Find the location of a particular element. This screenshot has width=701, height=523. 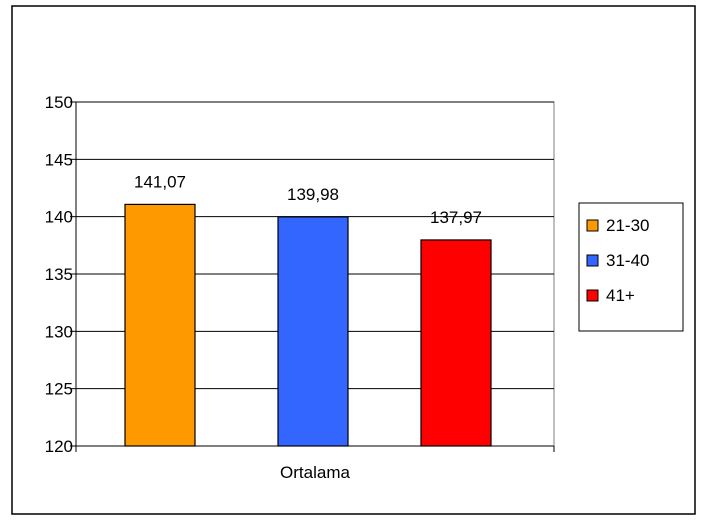

y-tick-label: 120 is located at coordinates (59, 446).